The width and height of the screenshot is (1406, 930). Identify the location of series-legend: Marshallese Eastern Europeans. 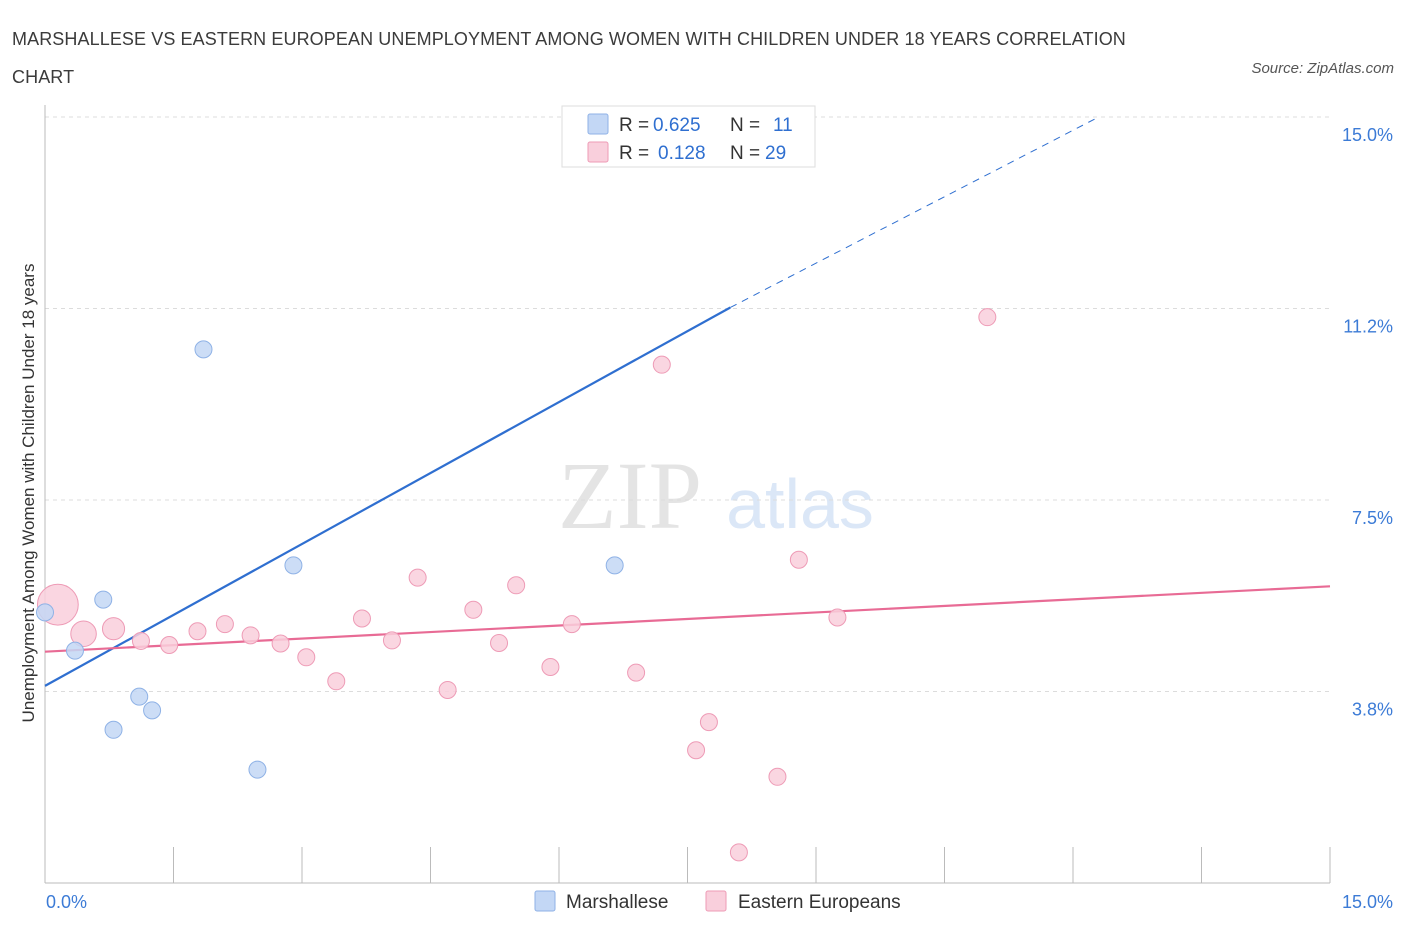
(717, 901).